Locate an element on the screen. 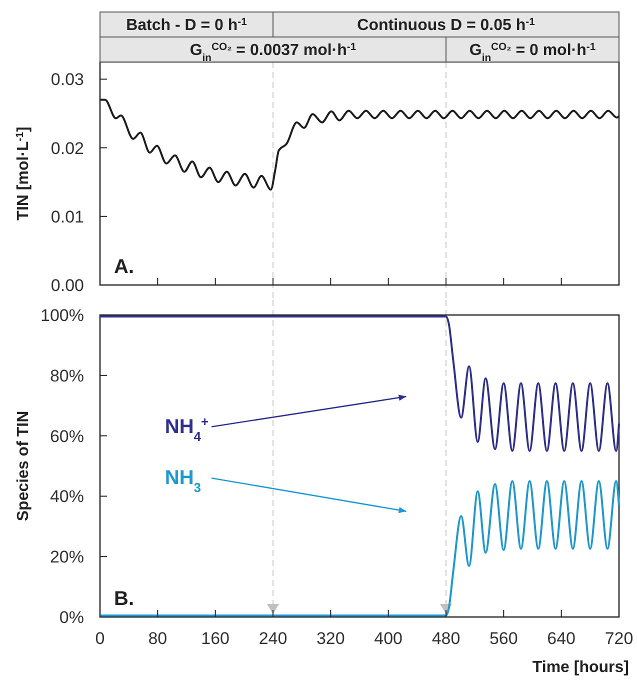  y-tick-label: 0.00 is located at coordinates (67, 285).